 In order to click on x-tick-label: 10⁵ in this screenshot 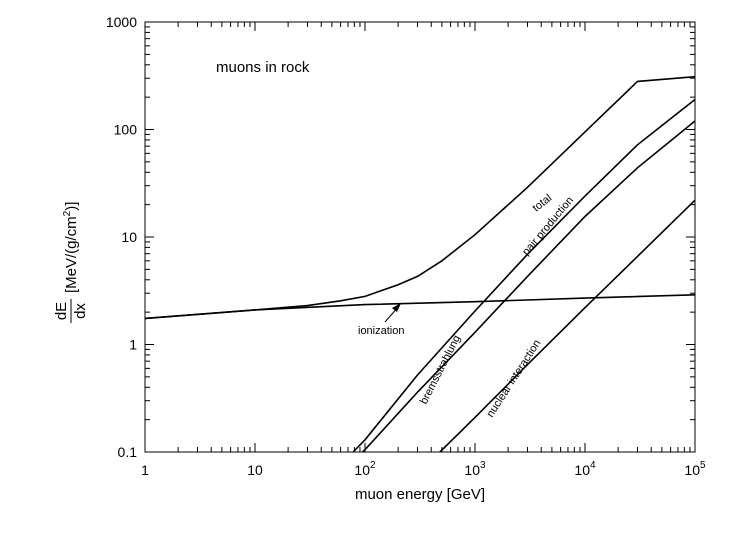, I will do `click(695, 469)`.